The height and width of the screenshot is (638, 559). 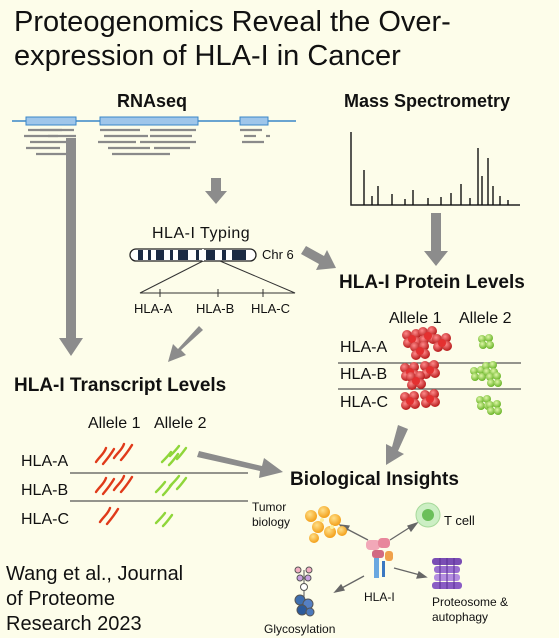 I want to click on proteasome-label-1: Proteosome &, so click(x=470, y=602).